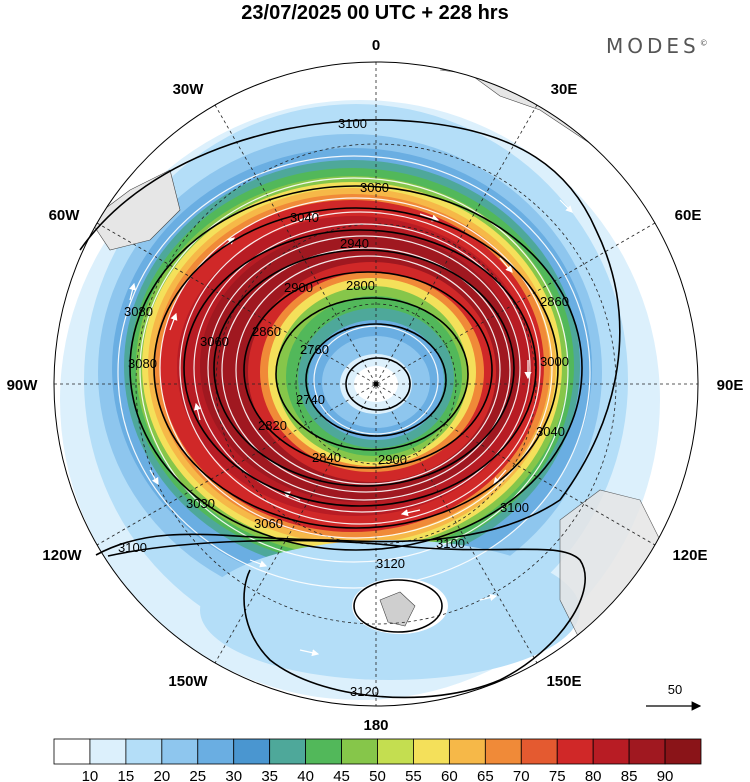 The height and width of the screenshot is (782, 750). I want to click on contour-label: 2820, so click(272, 425).